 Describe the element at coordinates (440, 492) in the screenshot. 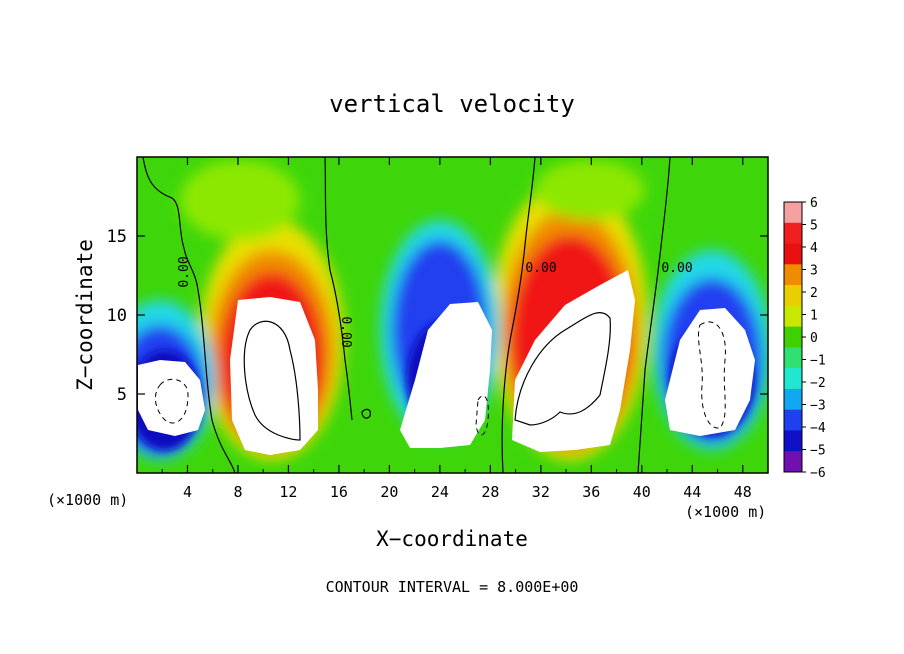

I see `x-tick-label-24: 24` at that location.